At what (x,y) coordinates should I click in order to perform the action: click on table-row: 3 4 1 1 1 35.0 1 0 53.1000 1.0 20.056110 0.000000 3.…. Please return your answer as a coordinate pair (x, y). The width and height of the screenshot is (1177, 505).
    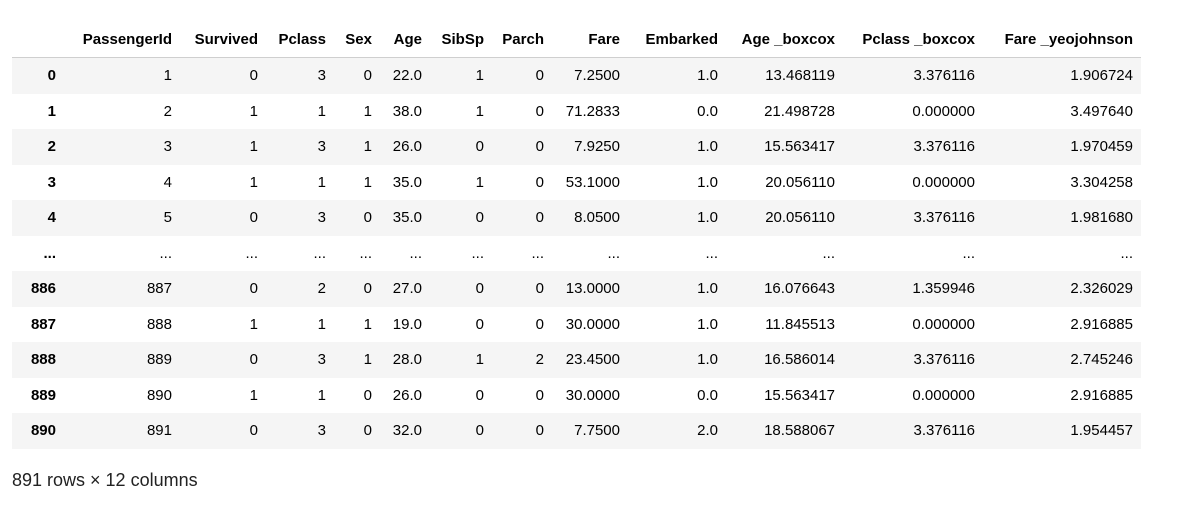
    Looking at the image, I should click on (576, 182).